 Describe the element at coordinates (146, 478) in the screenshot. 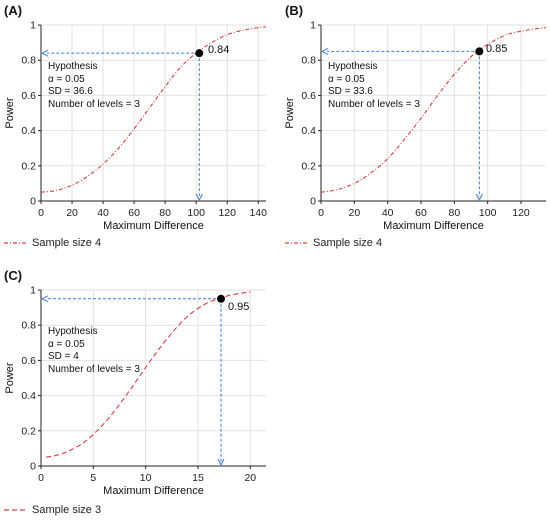

I see `x-tick-label: 10` at that location.